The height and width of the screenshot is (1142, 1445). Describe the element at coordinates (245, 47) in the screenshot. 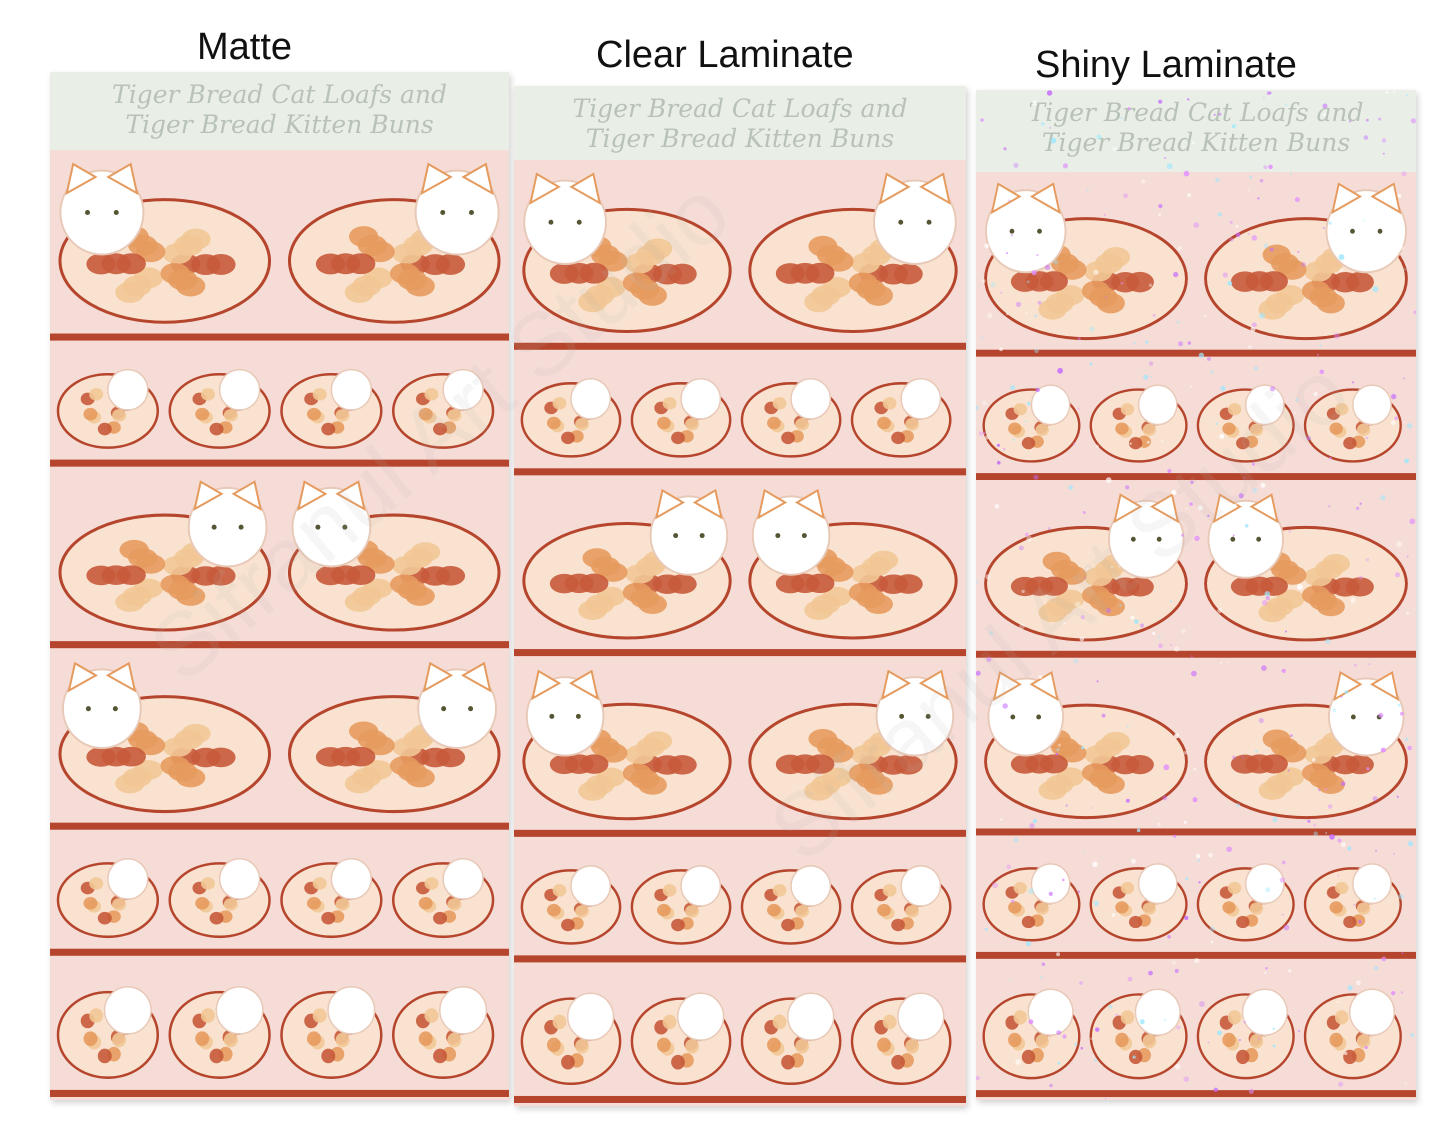

I see `label-matte: Matte` at that location.